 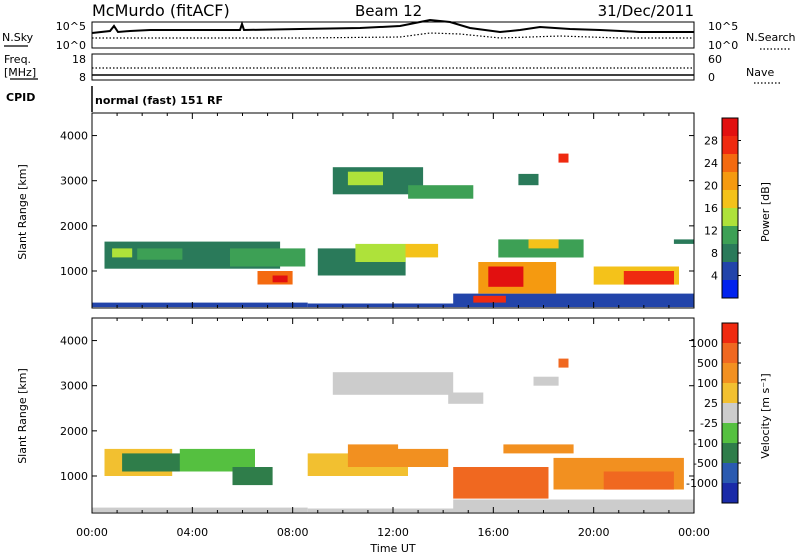 What do you see at coordinates (74, 271) in the screenshot?
I see `power-ytick-label: 1000` at bounding box center [74, 271].